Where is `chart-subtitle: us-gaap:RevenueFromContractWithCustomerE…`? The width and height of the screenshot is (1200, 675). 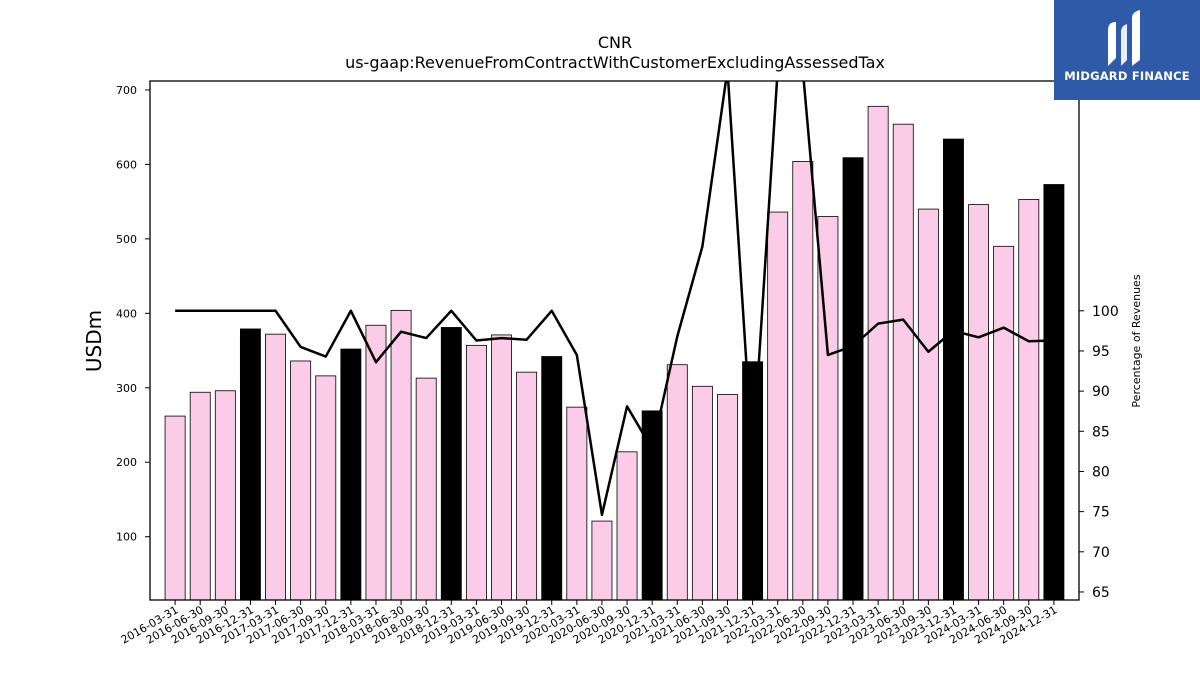 chart-subtitle: us-gaap:RevenueFromContractWithCustomerE… is located at coordinates (615, 62).